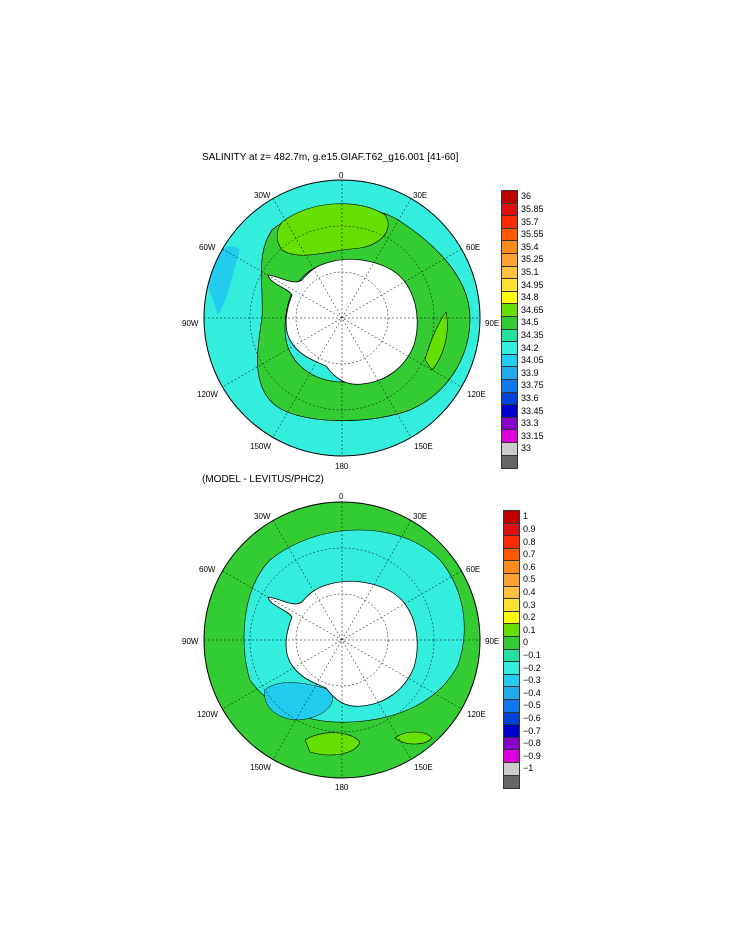 The height and width of the screenshot is (945, 733). I want to click on colorbar-label: −0.5, so click(532, 705).